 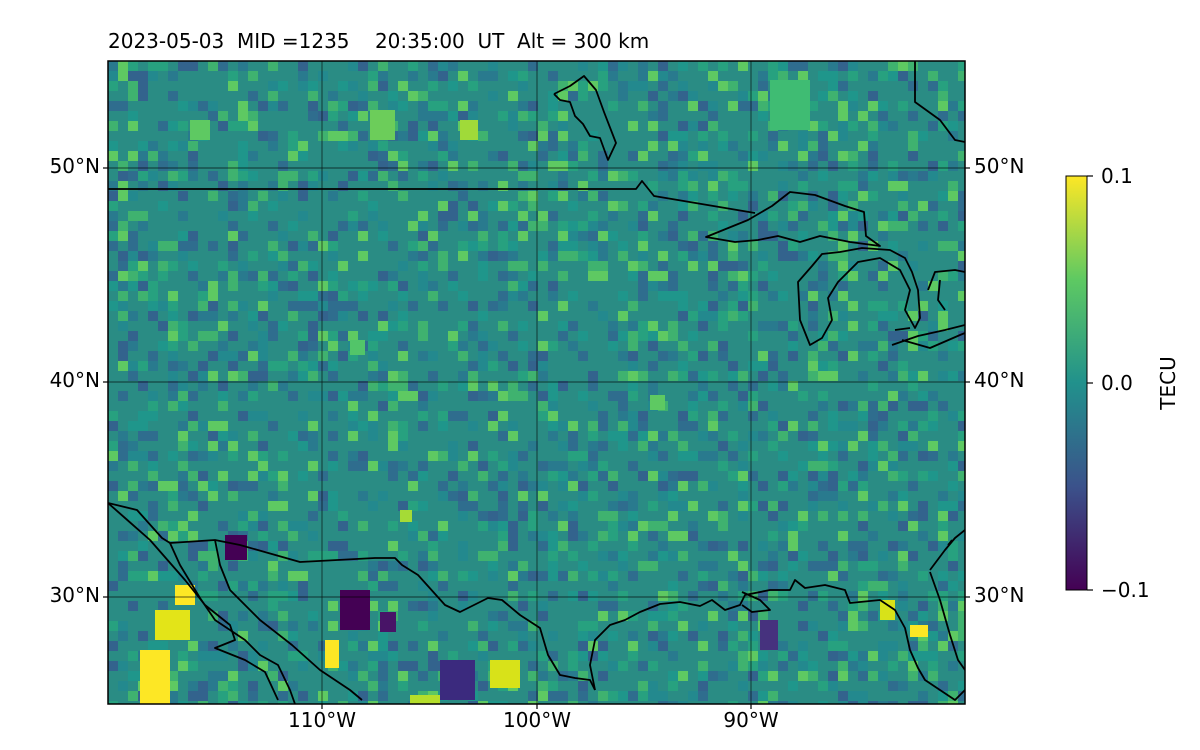 I want to click on florida-east-coast, so click(x=947, y=621).